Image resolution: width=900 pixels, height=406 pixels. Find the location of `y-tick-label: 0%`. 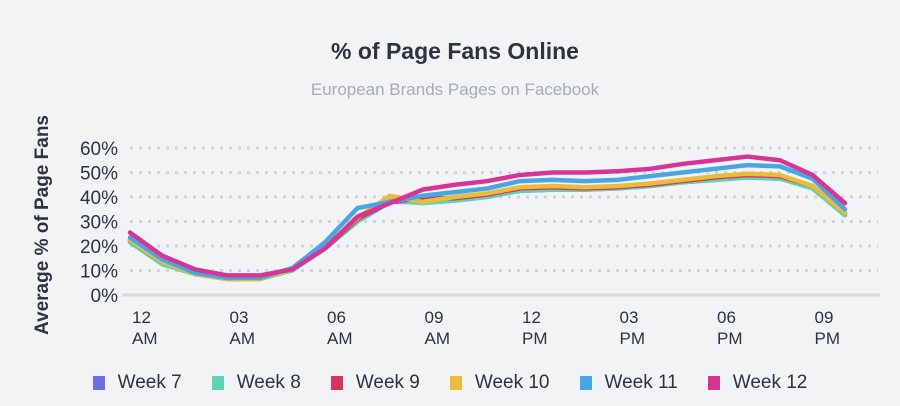

y-tick-label: 0% is located at coordinates (105, 296).